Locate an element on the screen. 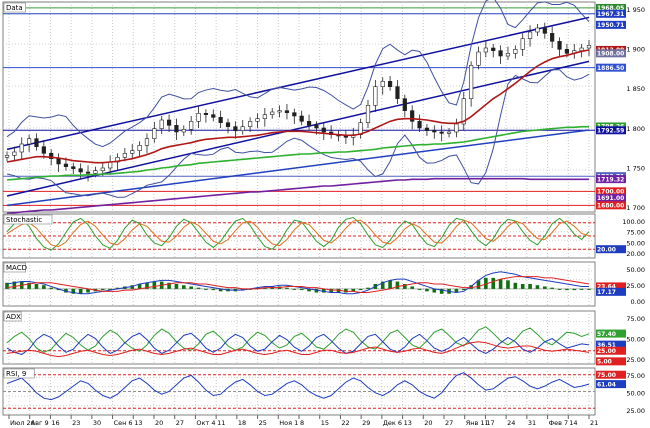 The image size is (650, 428). price-tag-label: 1908.00 is located at coordinates (610, 54).